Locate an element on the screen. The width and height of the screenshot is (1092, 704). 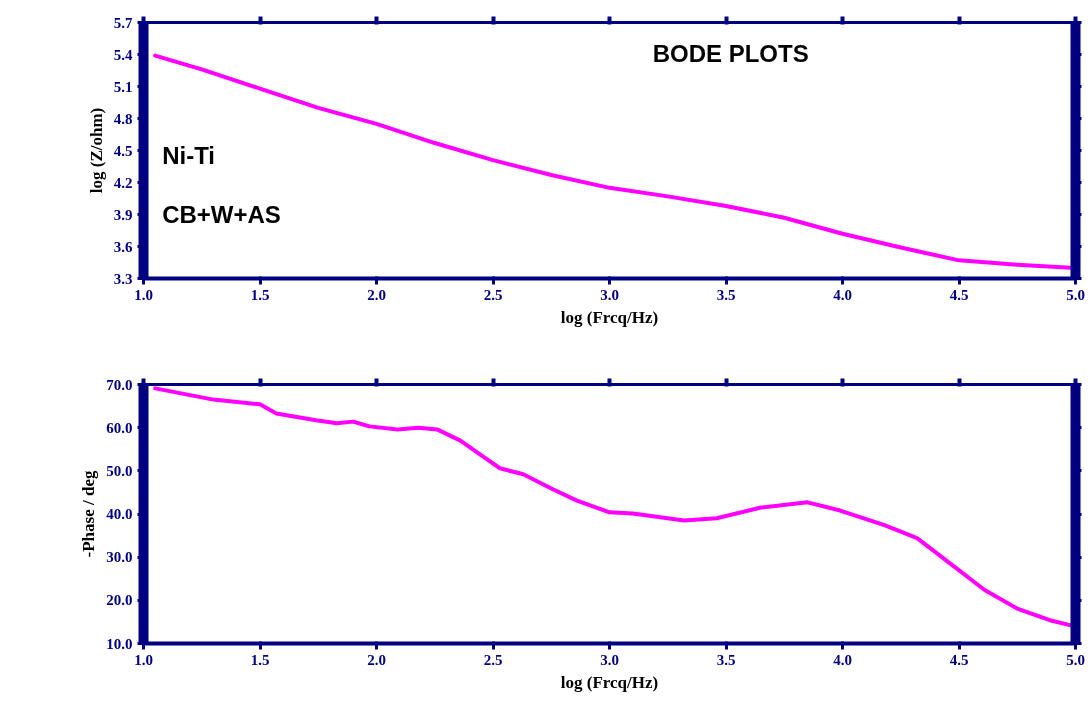
annotation: CB+W+AS is located at coordinates (221, 214).